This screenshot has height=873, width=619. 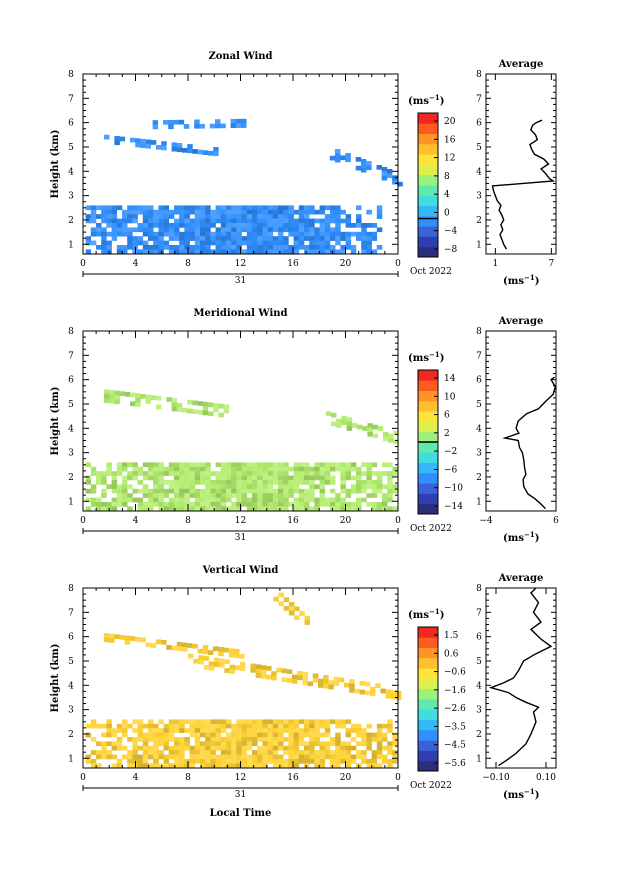 What do you see at coordinates (240, 264) in the screenshot?
I see `x-tick-label: 12` at bounding box center [240, 264].